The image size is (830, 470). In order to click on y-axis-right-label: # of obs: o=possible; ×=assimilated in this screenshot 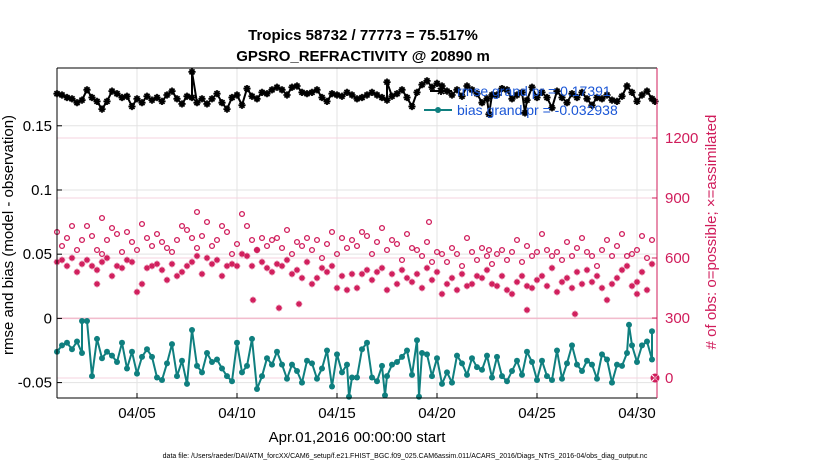, I will do `click(711, 232)`.